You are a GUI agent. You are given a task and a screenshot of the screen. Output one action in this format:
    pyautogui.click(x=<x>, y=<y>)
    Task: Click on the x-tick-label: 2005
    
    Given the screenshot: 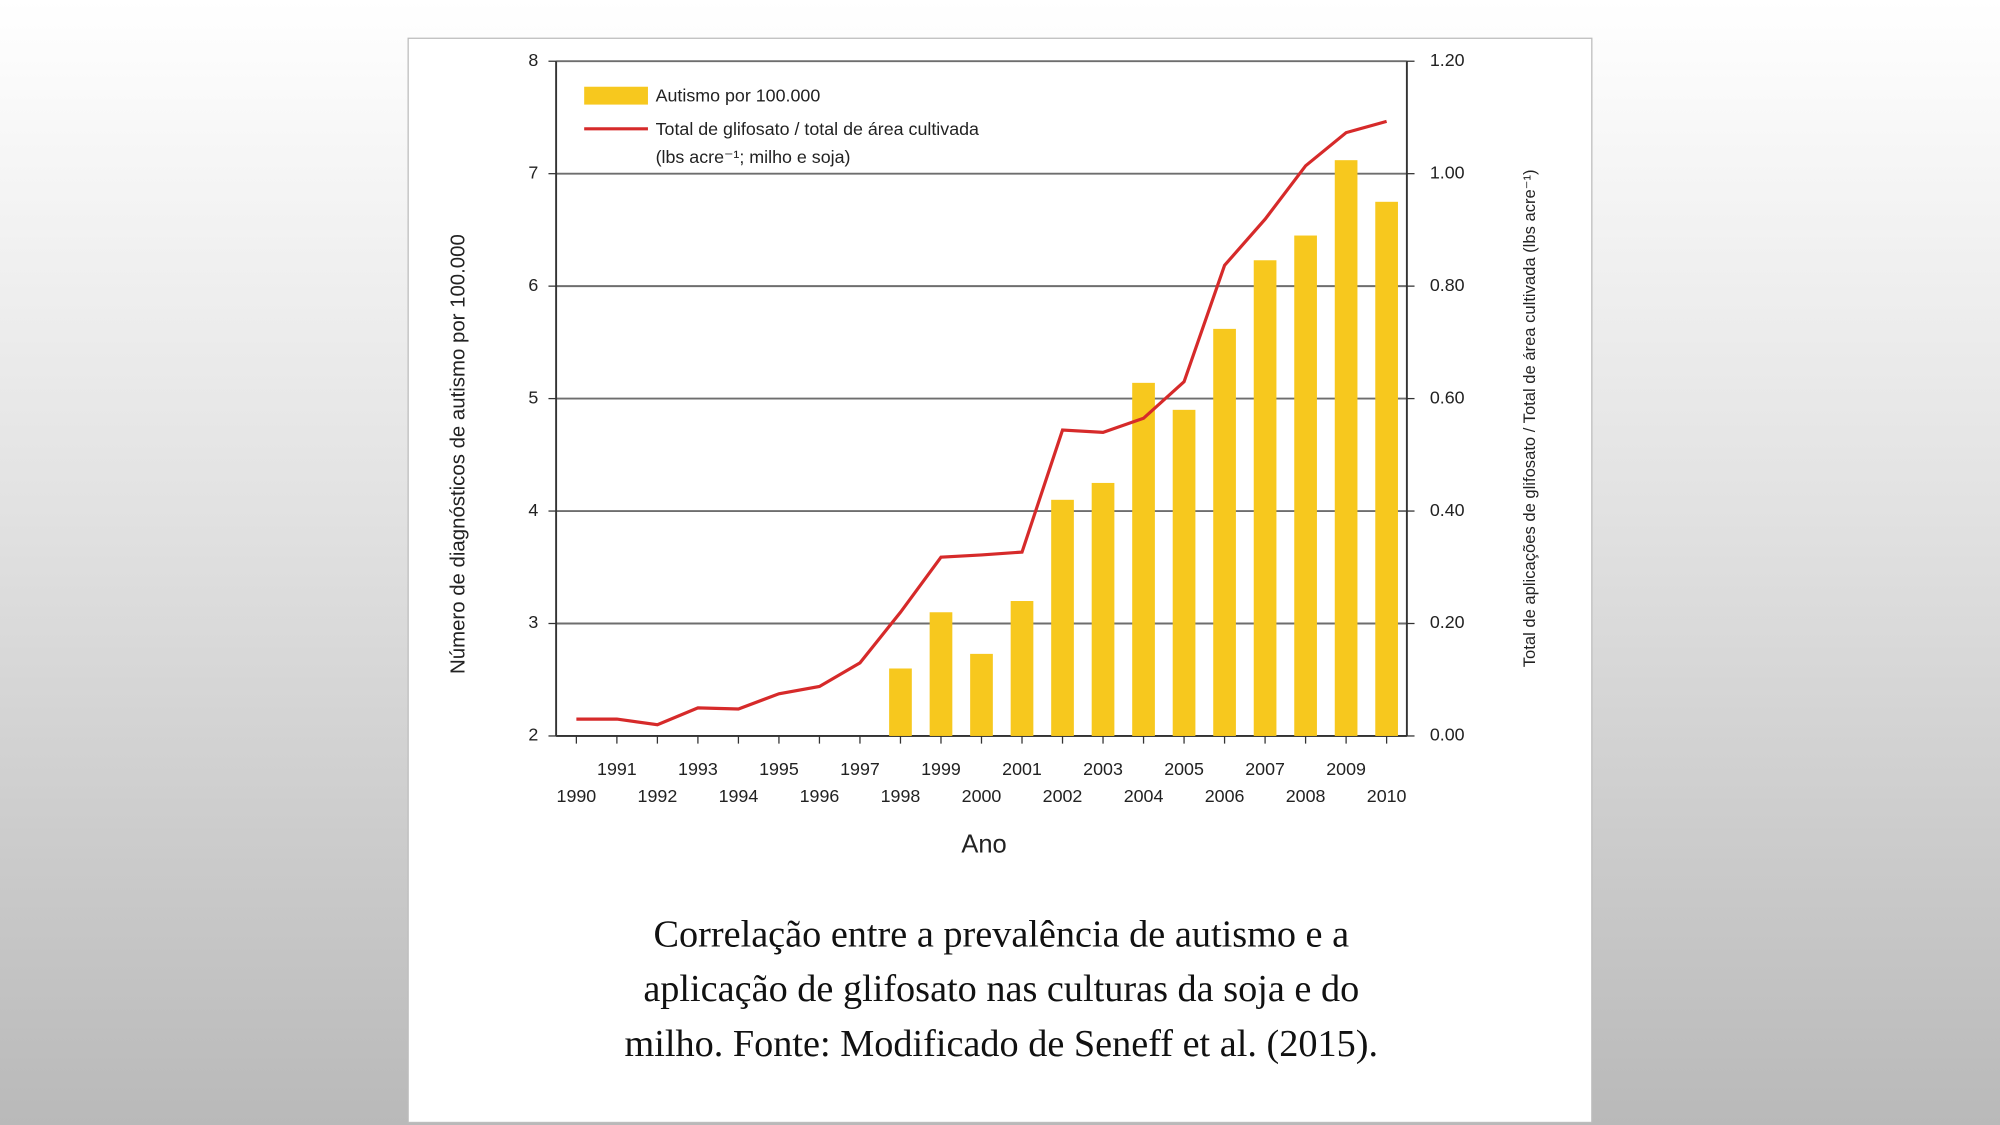 What is the action you would take?
    pyautogui.click(x=1184, y=769)
    